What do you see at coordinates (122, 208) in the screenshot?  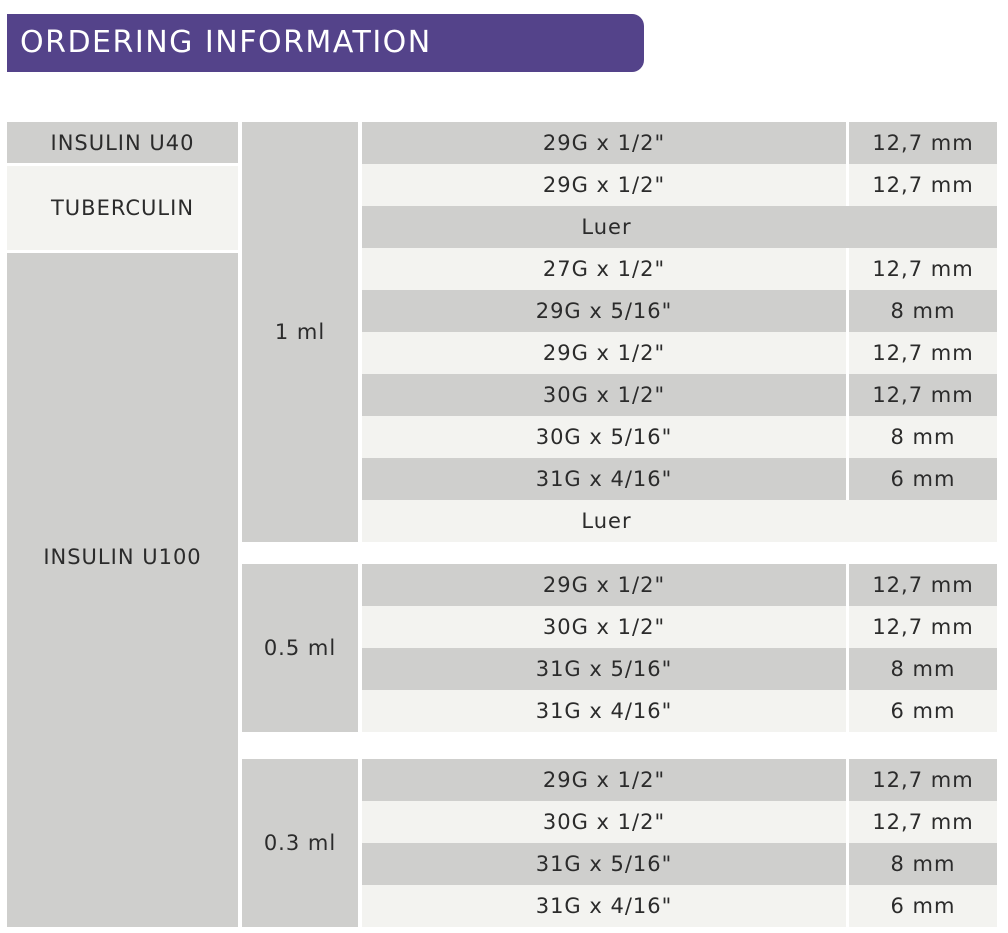 I see `product-type-cell: TUBERCULIN` at bounding box center [122, 208].